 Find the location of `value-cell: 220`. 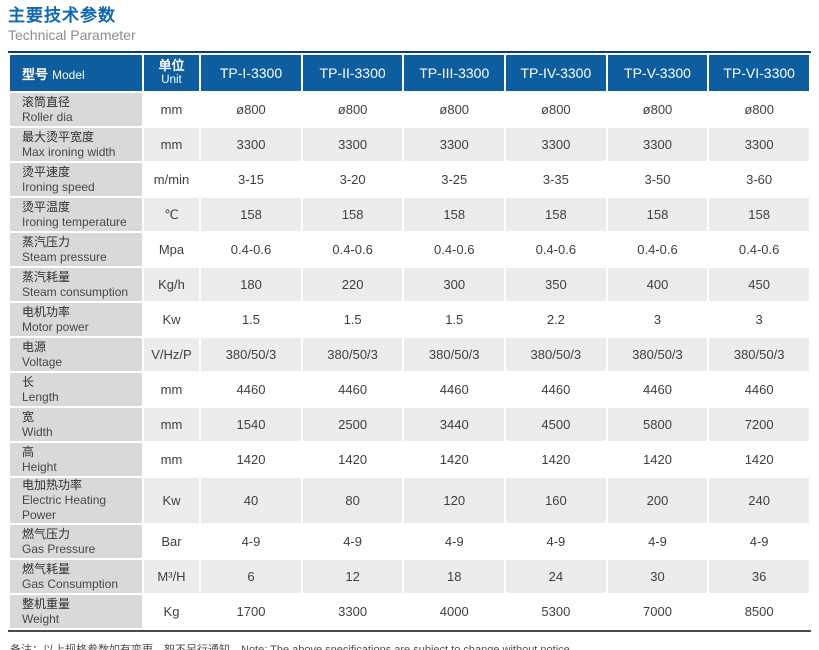

value-cell: 220 is located at coordinates (352, 285).